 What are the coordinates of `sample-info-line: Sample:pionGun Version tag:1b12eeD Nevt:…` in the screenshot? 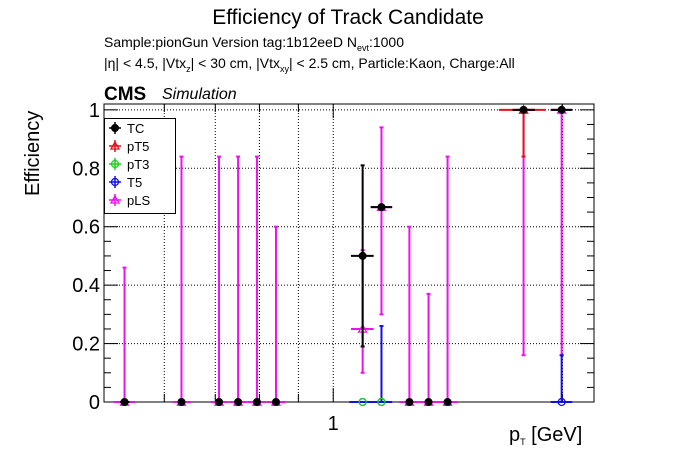 It's located at (254, 43).